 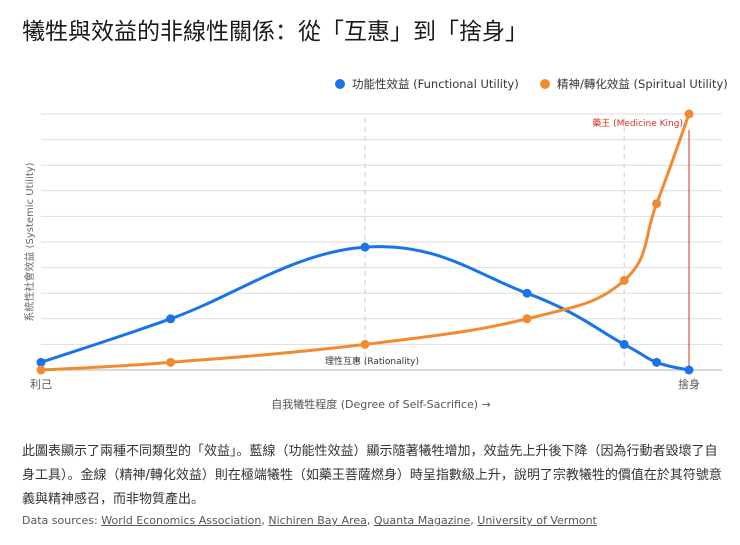 What do you see at coordinates (372, 361) in the screenshot?
I see `annotation-label: 理性互惠 (Rationality)` at bounding box center [372, 361].